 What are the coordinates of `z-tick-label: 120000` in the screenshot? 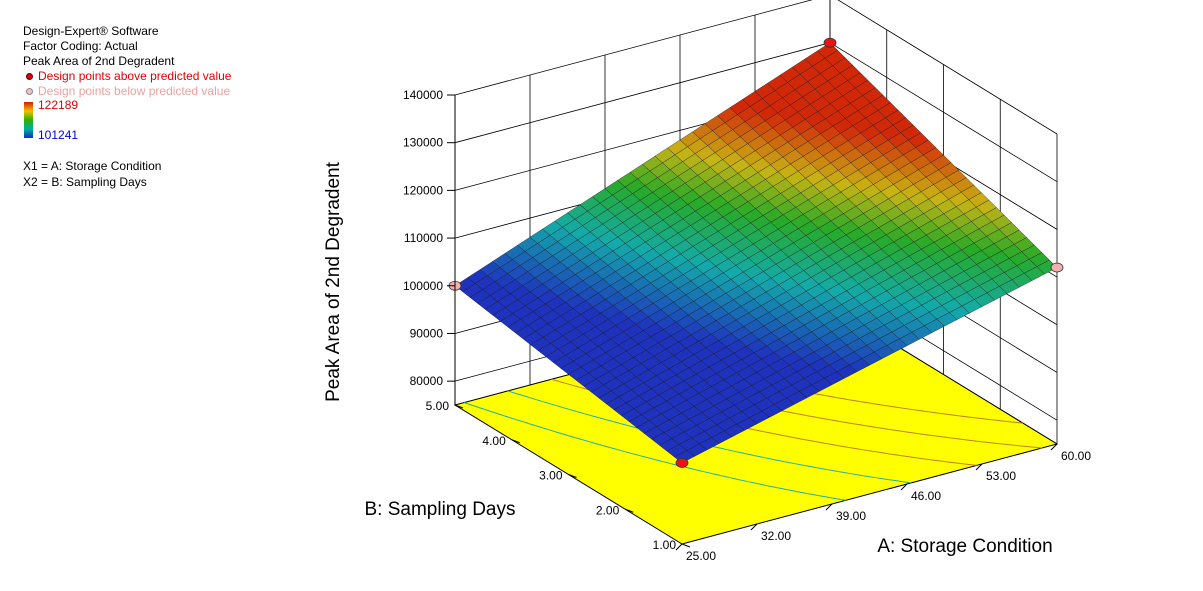 It's located at (423, 190).